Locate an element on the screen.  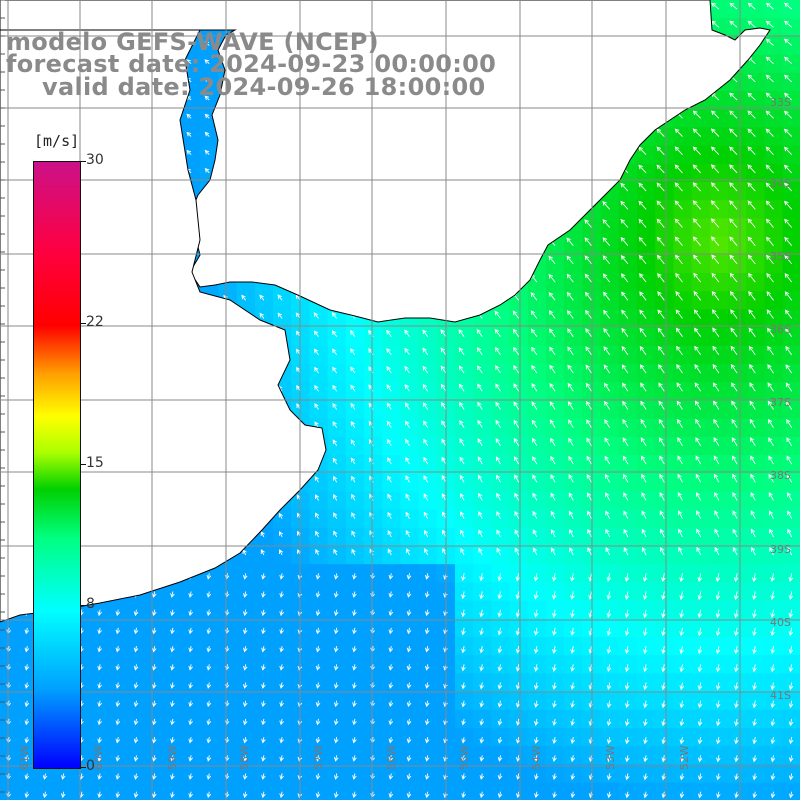
longitude-label: 61W is located at coordinates (24, 757).